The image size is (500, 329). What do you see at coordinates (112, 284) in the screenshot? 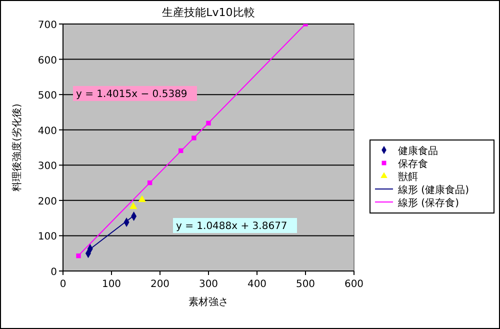
I see `x-tick-label: 100` at bounding box center [112, 284].